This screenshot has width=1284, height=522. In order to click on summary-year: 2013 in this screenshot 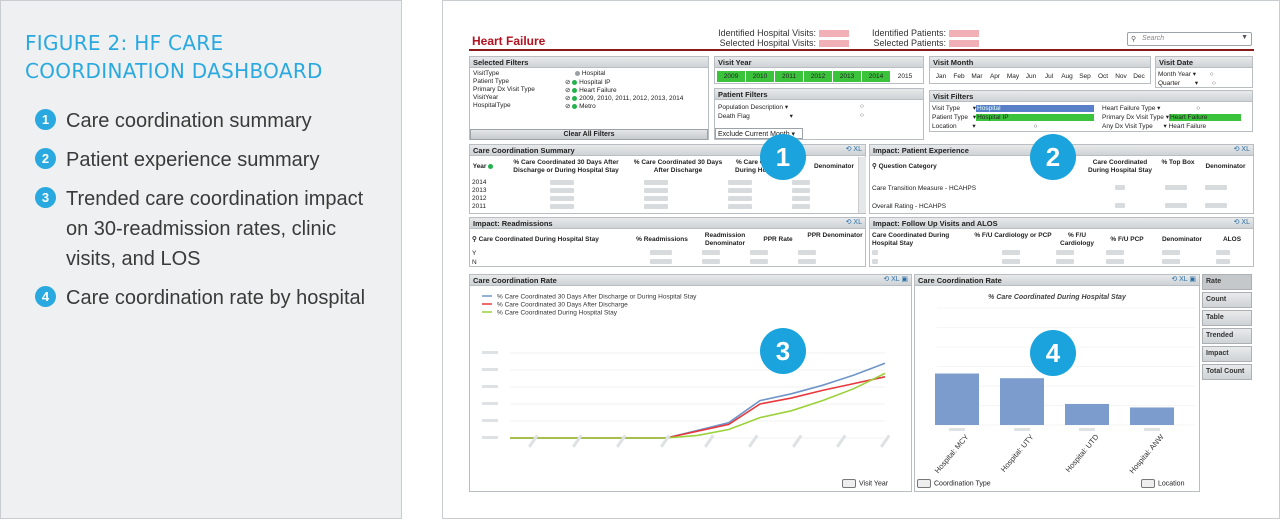, I will do `click(479, 190)`.